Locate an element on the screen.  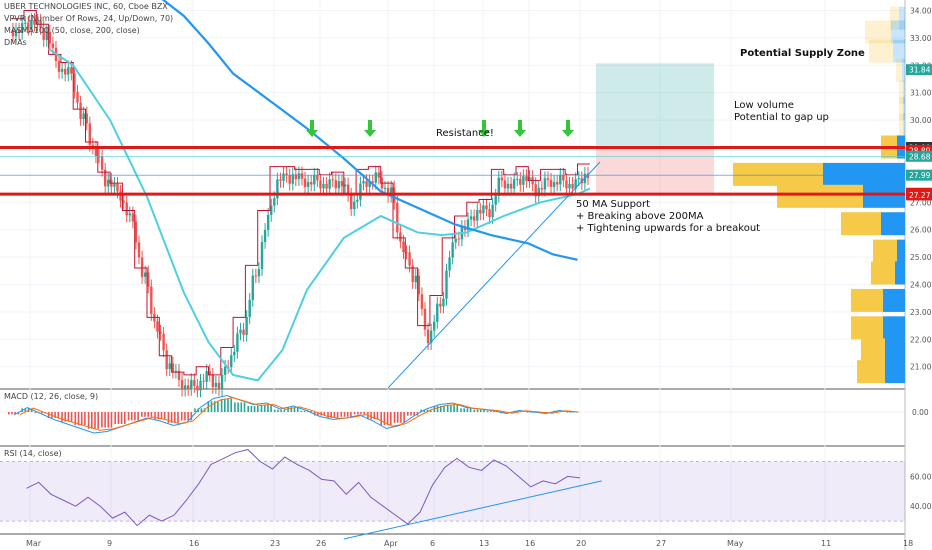
price-tick-label: 33.00 is located at coordinates (921, 38).